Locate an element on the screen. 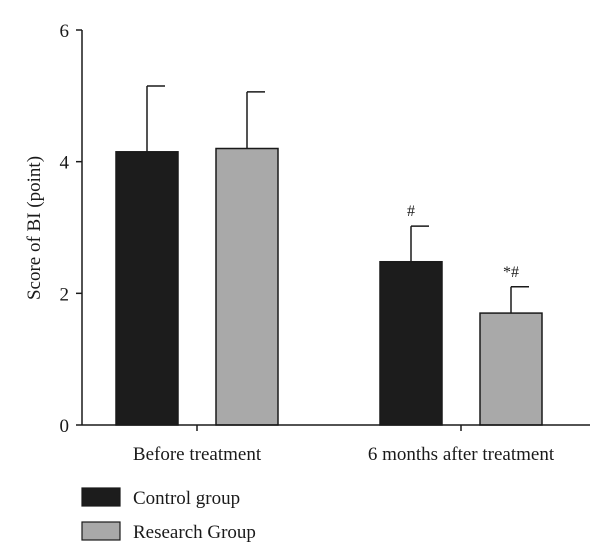 The width and height of the screenshot is (600, 560). significance-marker: *# is located at coordinates (511, 272).